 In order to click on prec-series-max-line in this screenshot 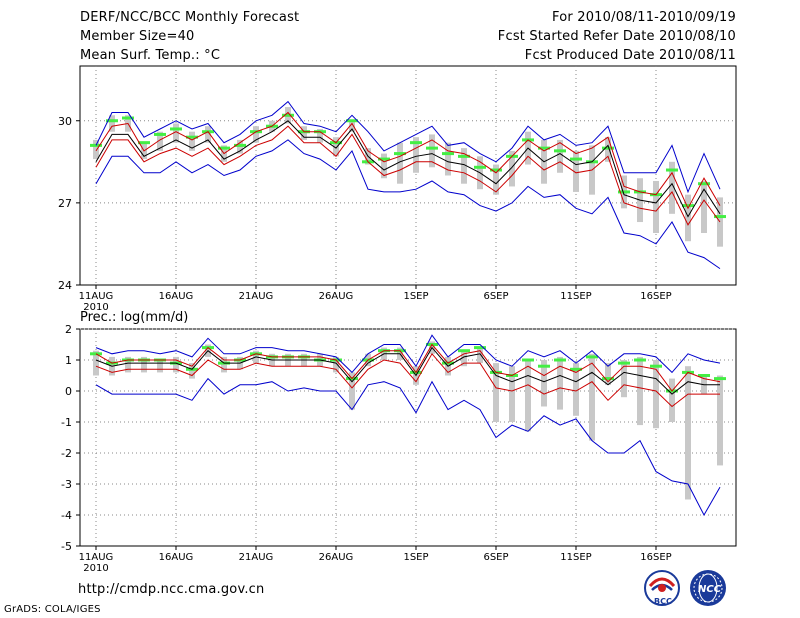, I will do `click(408, 354)`.